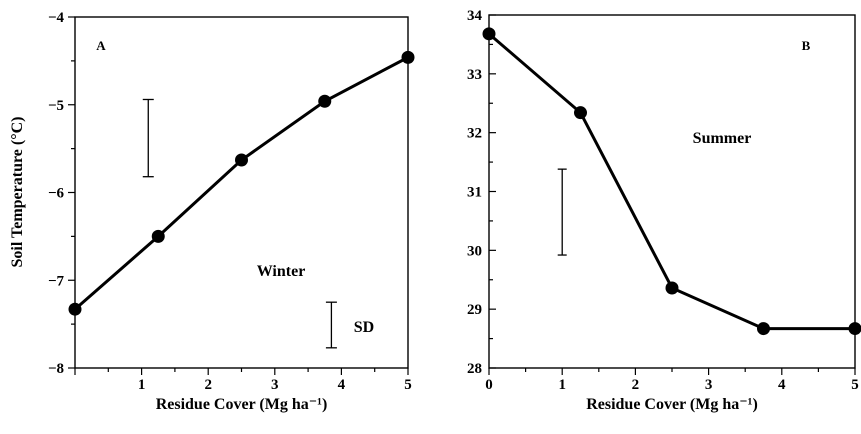 This screenshot has height=434, width=861. I want to click on panel-a-x-tick-label: 3, so click(275, 385).